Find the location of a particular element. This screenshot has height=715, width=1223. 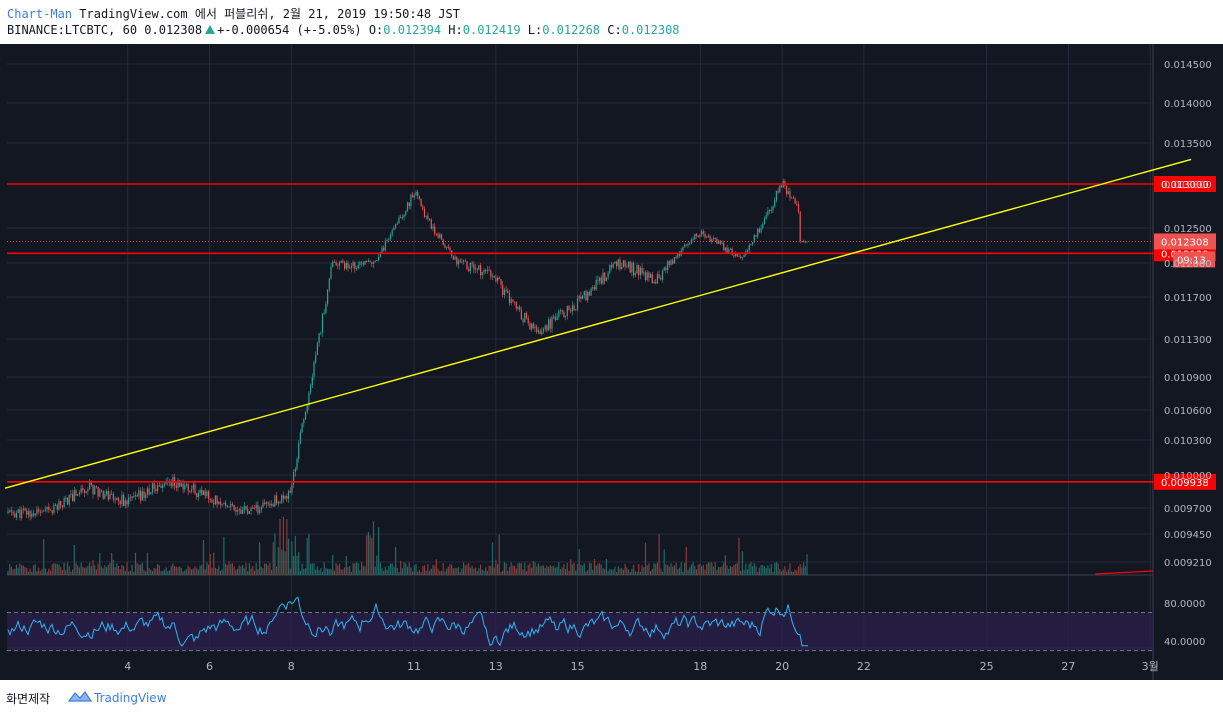

tradingview-logo-icon is located at coordinates (80, 697).